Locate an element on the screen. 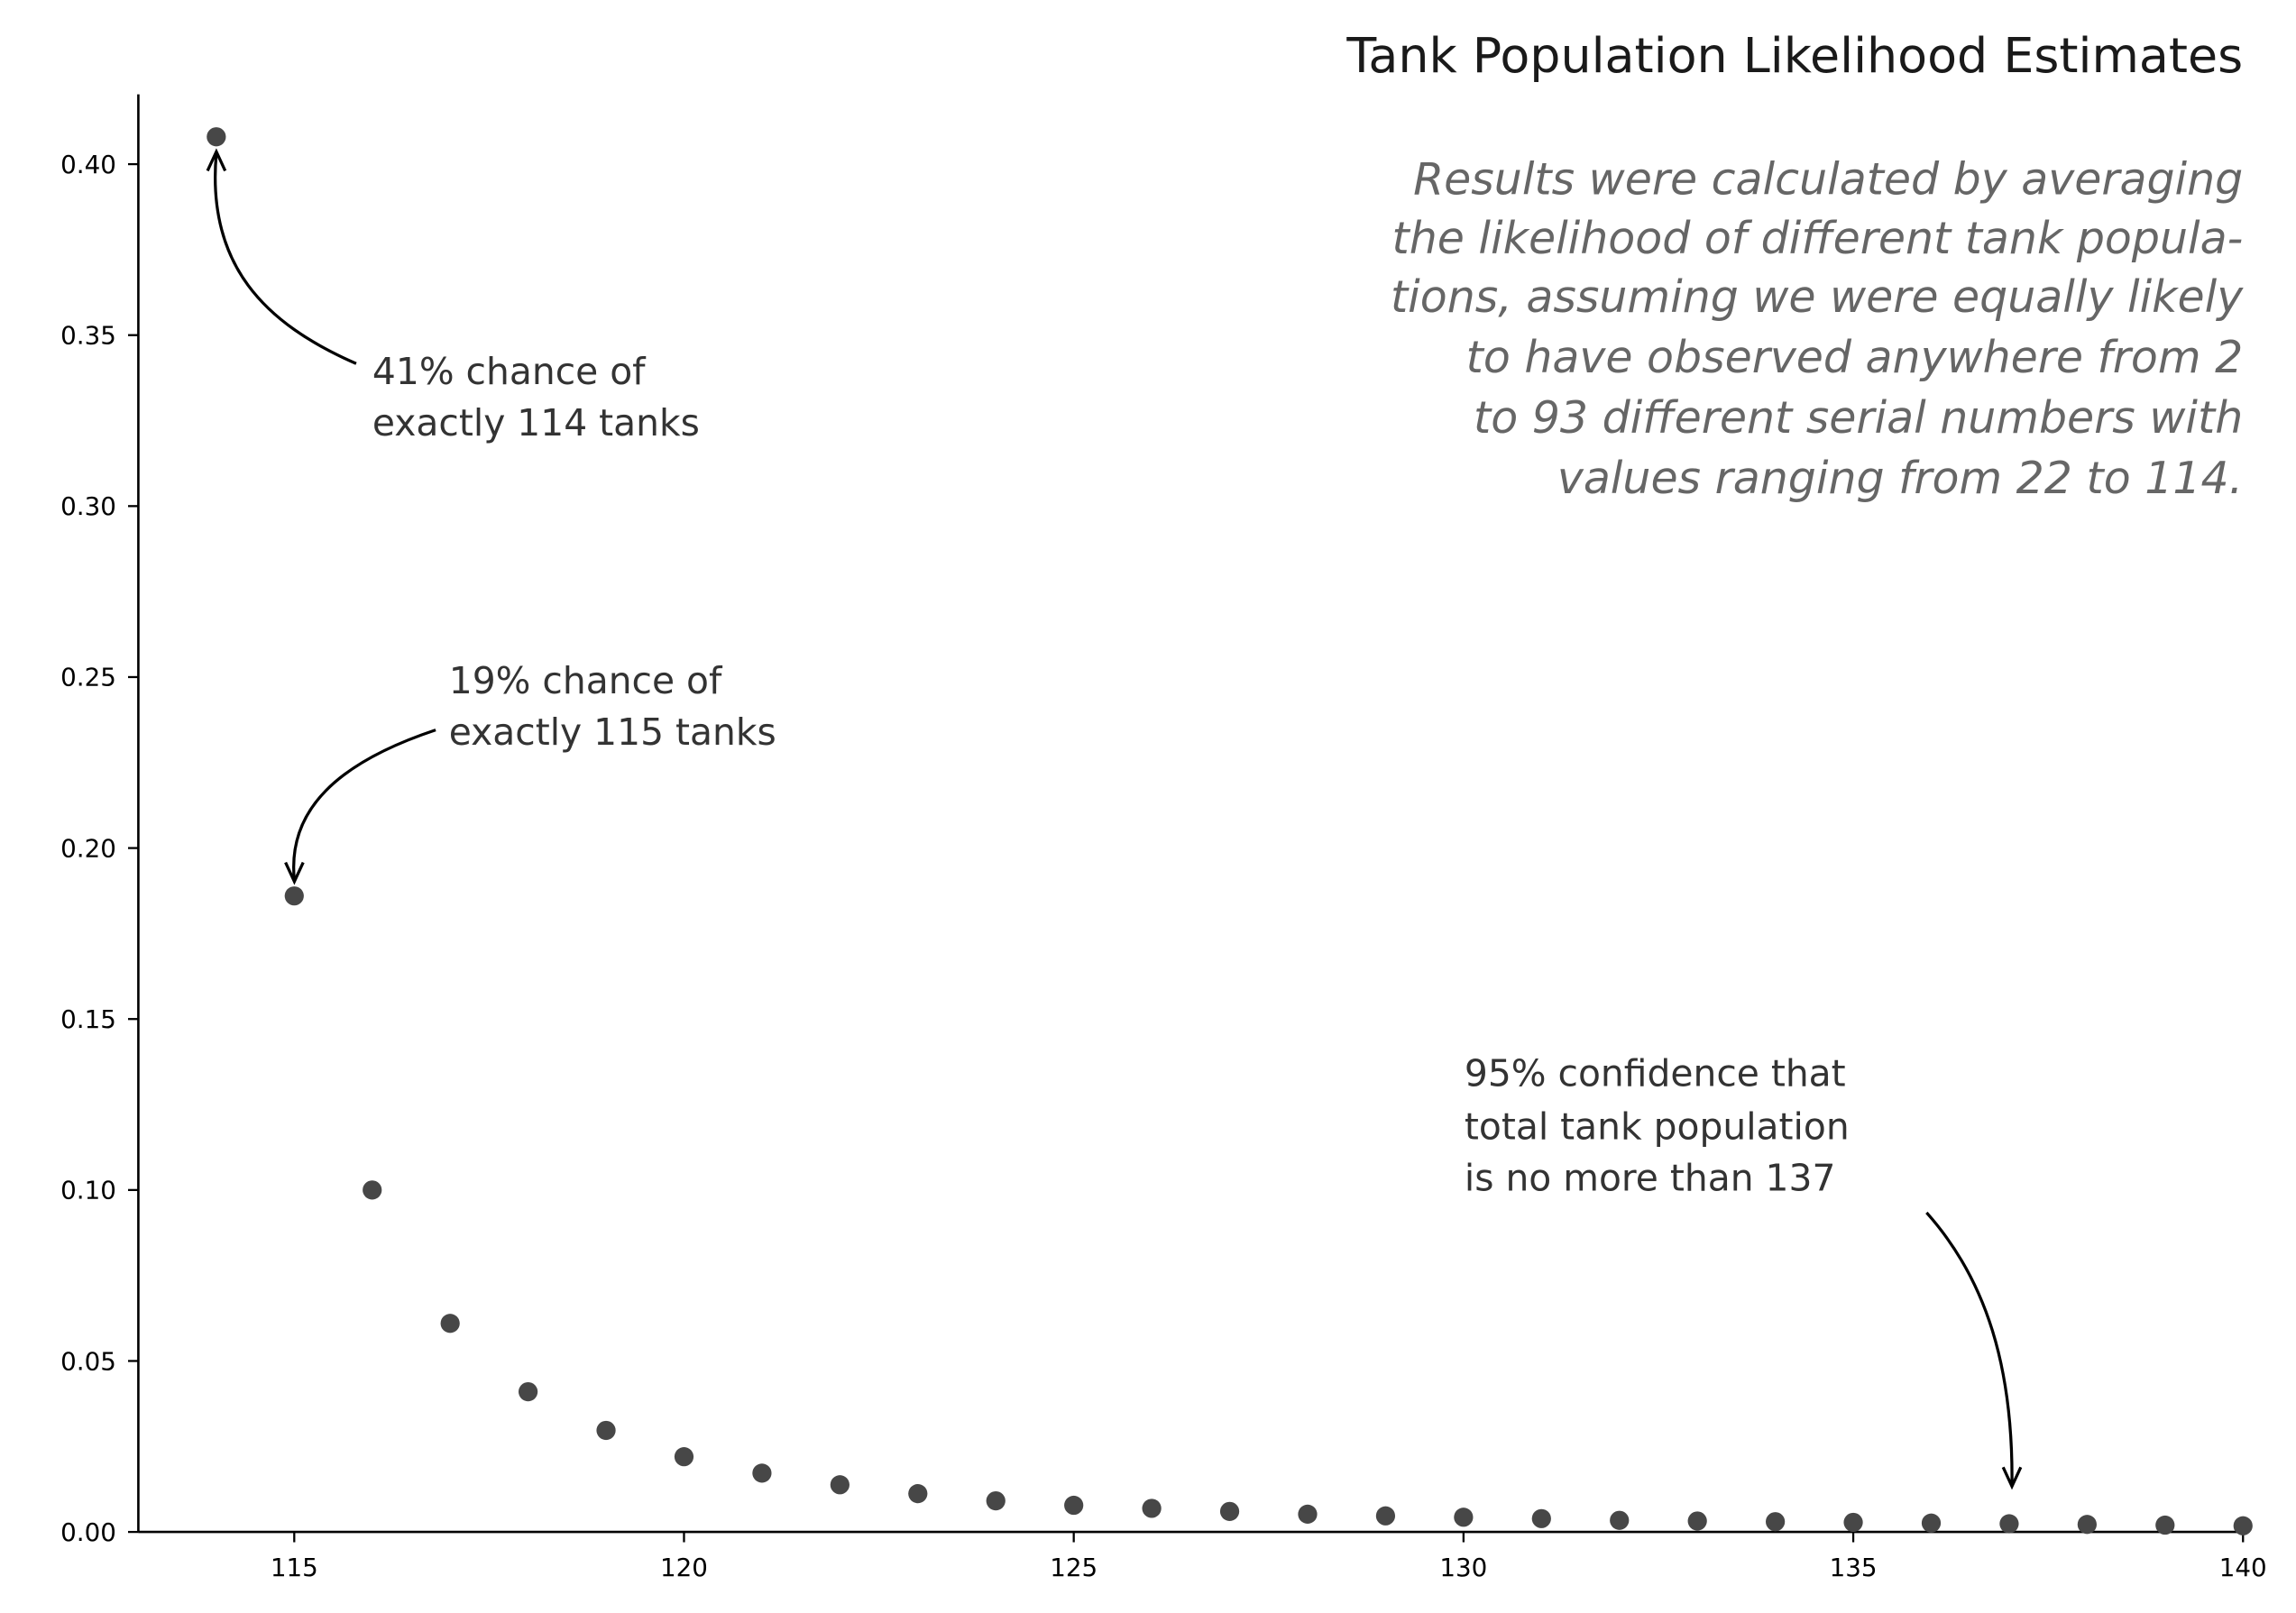 Image resolution: width=2296 pixels, height=1613 pixels. note-line: to 93 different serial numbers with is located at coordinates (1858, 418).